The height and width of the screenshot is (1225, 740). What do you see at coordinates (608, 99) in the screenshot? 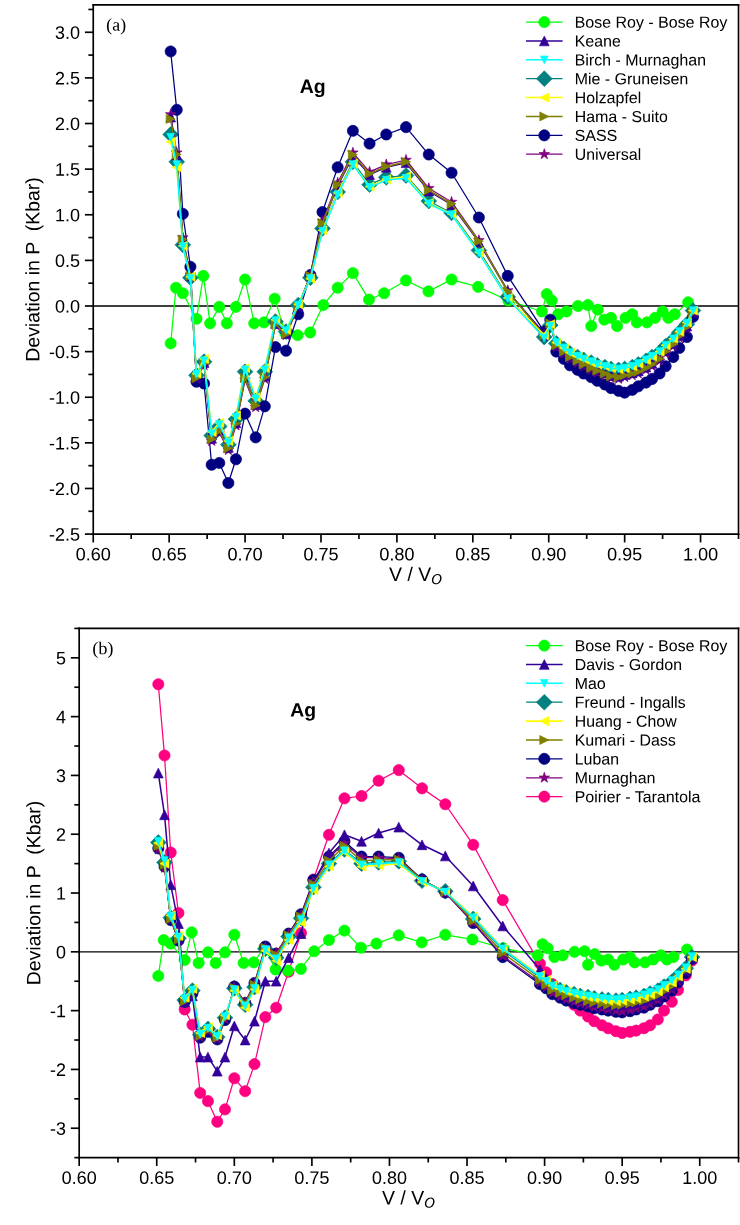
I see `legend-label: Holzapfel` at bounding box center [608, 99].